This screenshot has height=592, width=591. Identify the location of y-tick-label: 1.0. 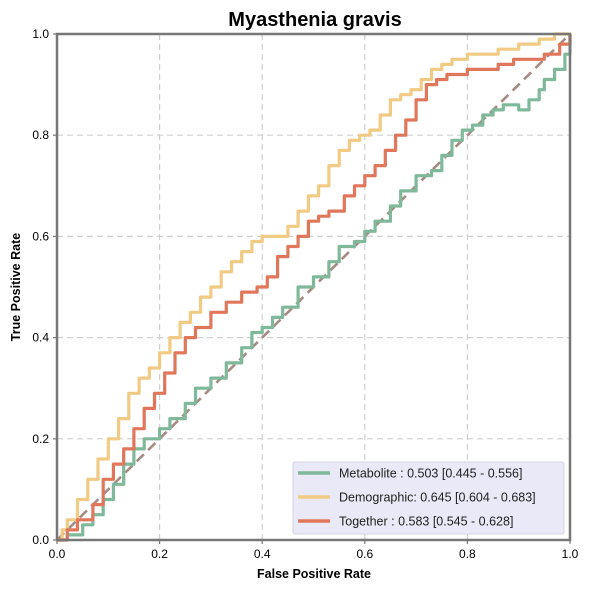
(40, 34).